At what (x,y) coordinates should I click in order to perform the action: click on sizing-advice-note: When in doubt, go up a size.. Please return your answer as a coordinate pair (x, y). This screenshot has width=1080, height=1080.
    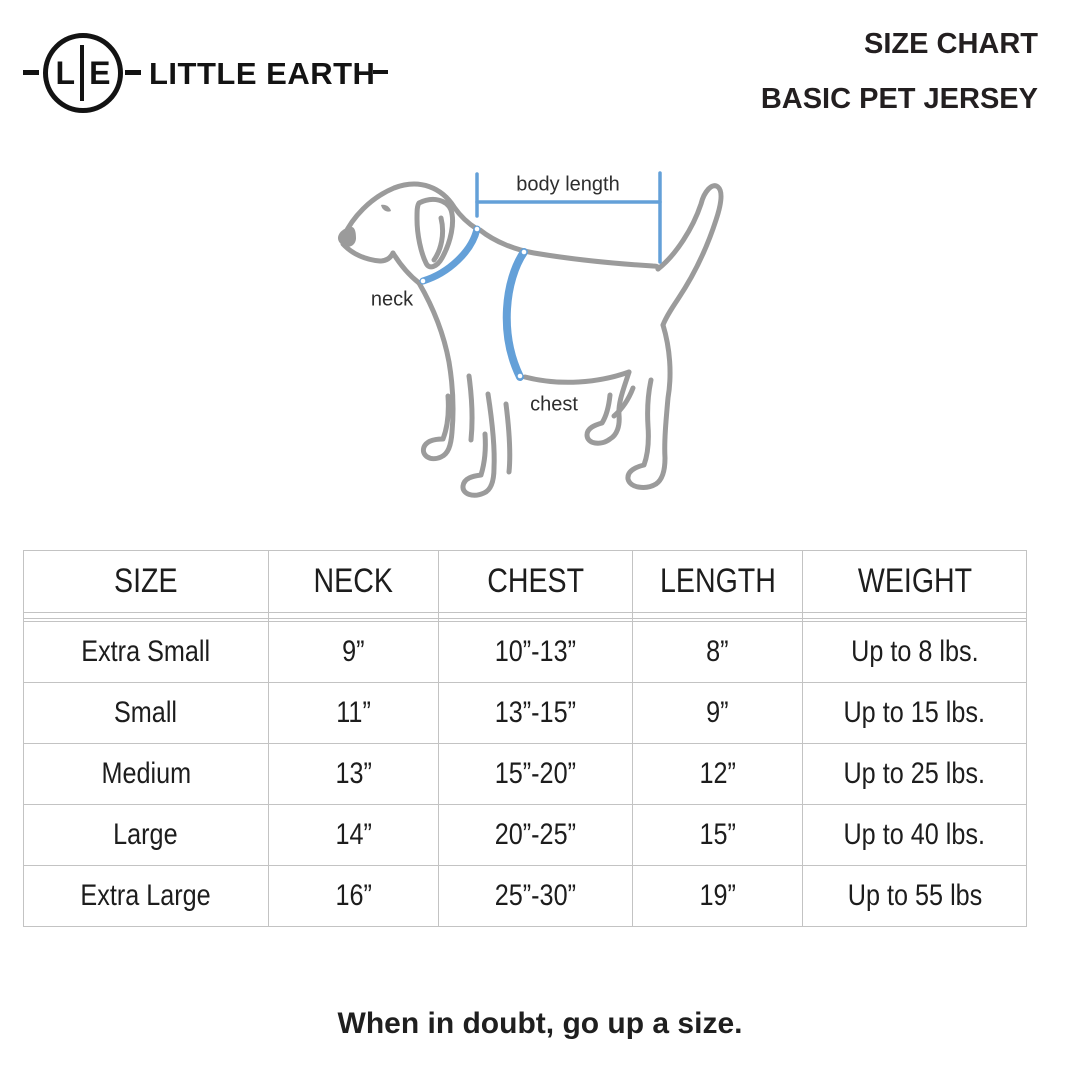
    Looking at the image, I should click on (540, 1023).